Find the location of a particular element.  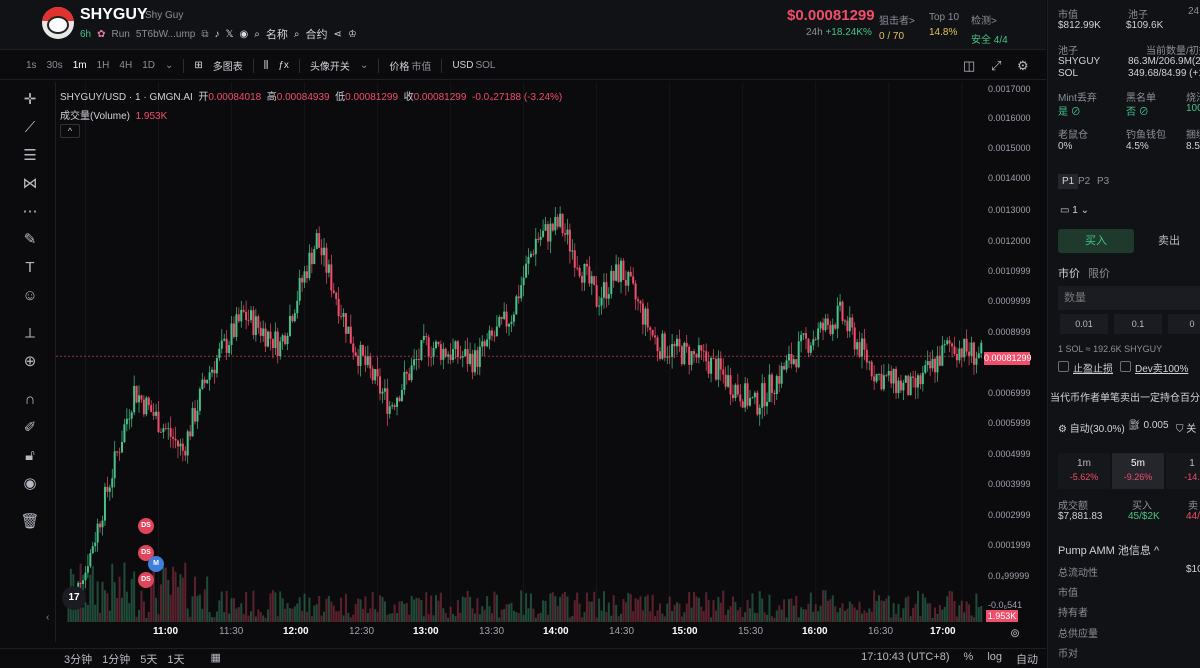

interval-4h: 4H is located at coordinates (126, 65).